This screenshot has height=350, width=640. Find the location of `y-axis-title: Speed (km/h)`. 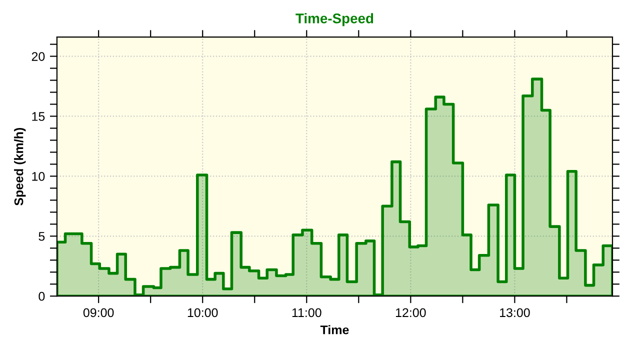

y-axis-title: Speed (km/h) is located at coordinates (20, 167).